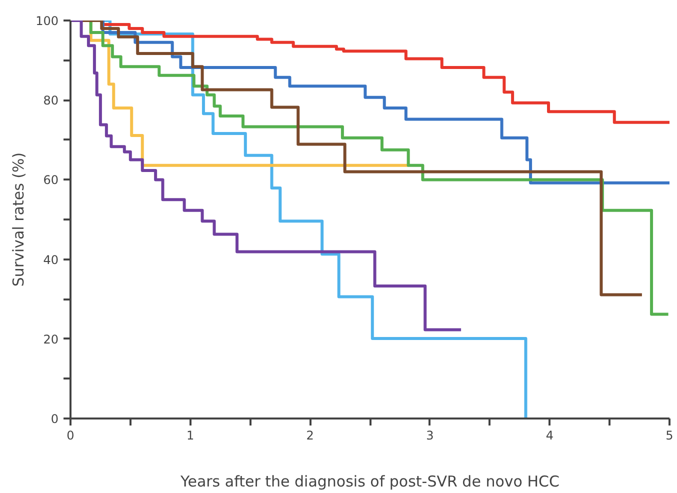 The image size is (677, 493). I want to click on x-tick-label: 0, so click(70, 435).